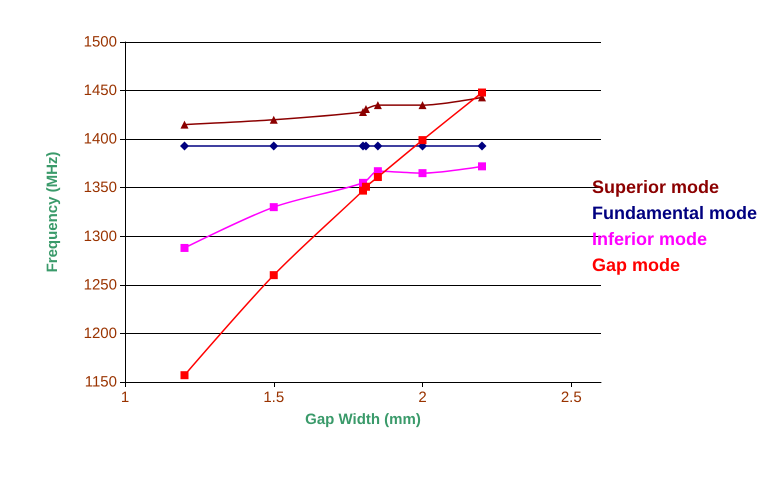 This screenshot has width=770, height=497. What do you see at coordinates (100, 91) in the screenshot?
I see `y-tick-label: 1450` at bounding box center [100, 91].